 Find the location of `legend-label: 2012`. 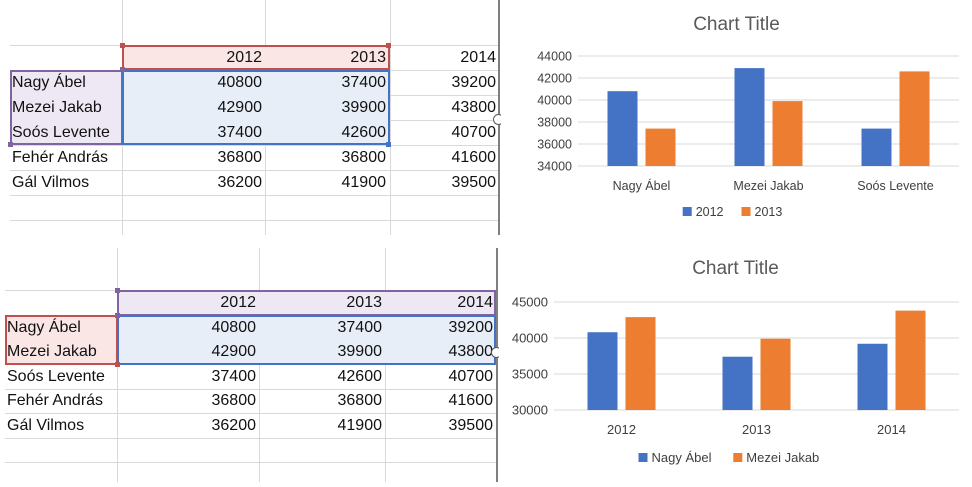

legend-label: 2012 is located at coordinates (710, 212).